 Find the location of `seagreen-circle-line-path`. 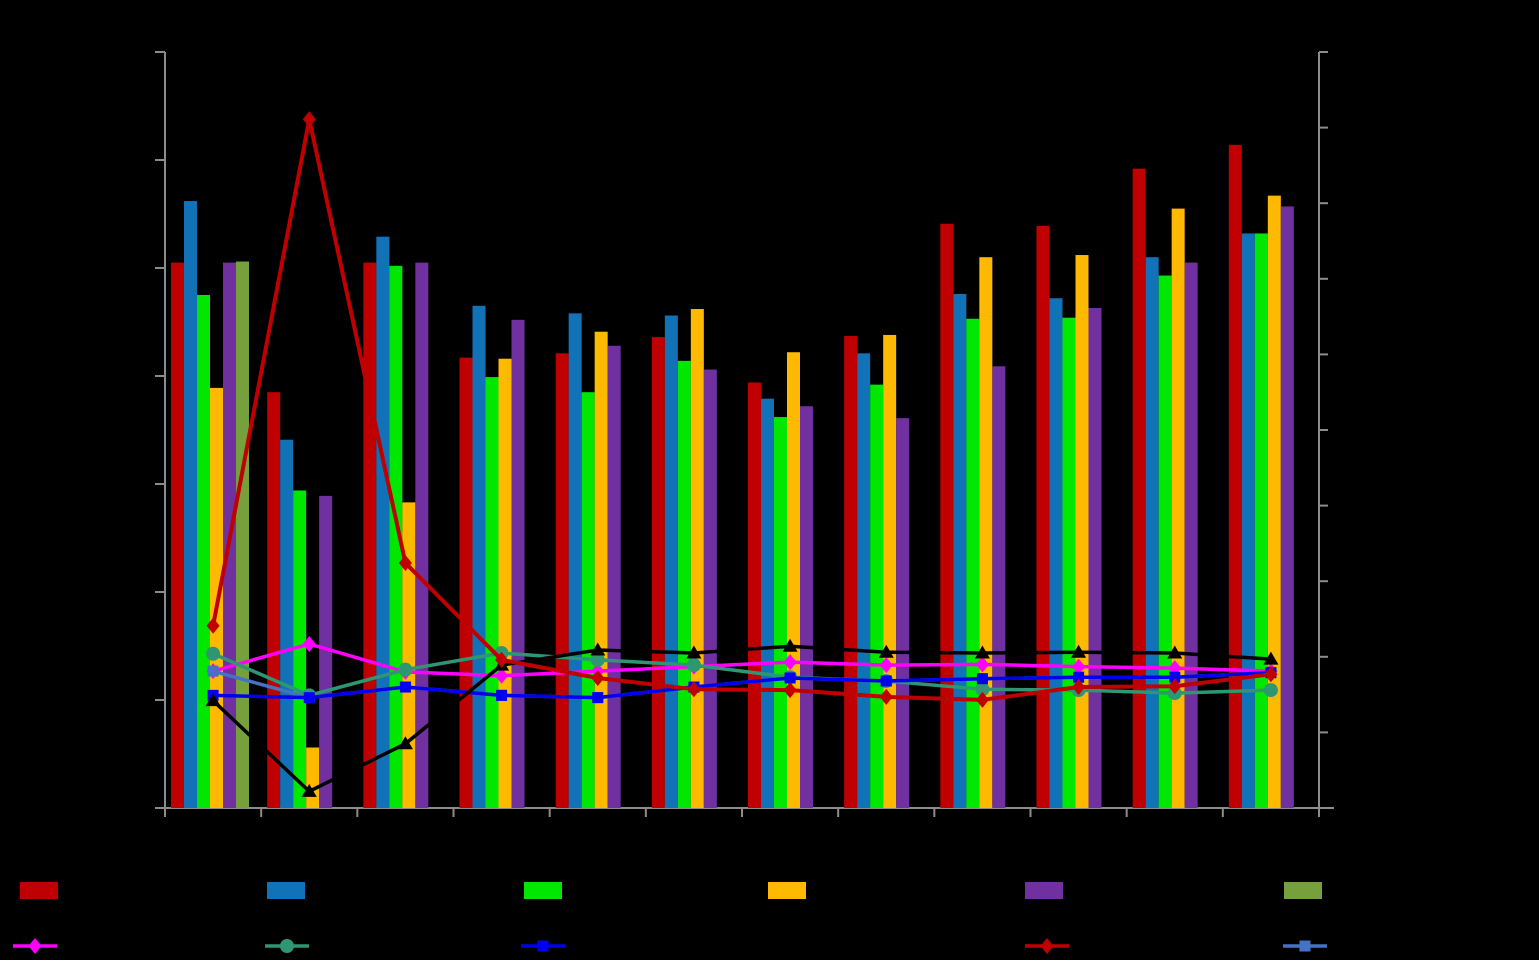

seagreen-circle-line-path is located at coordinates (741, 674).